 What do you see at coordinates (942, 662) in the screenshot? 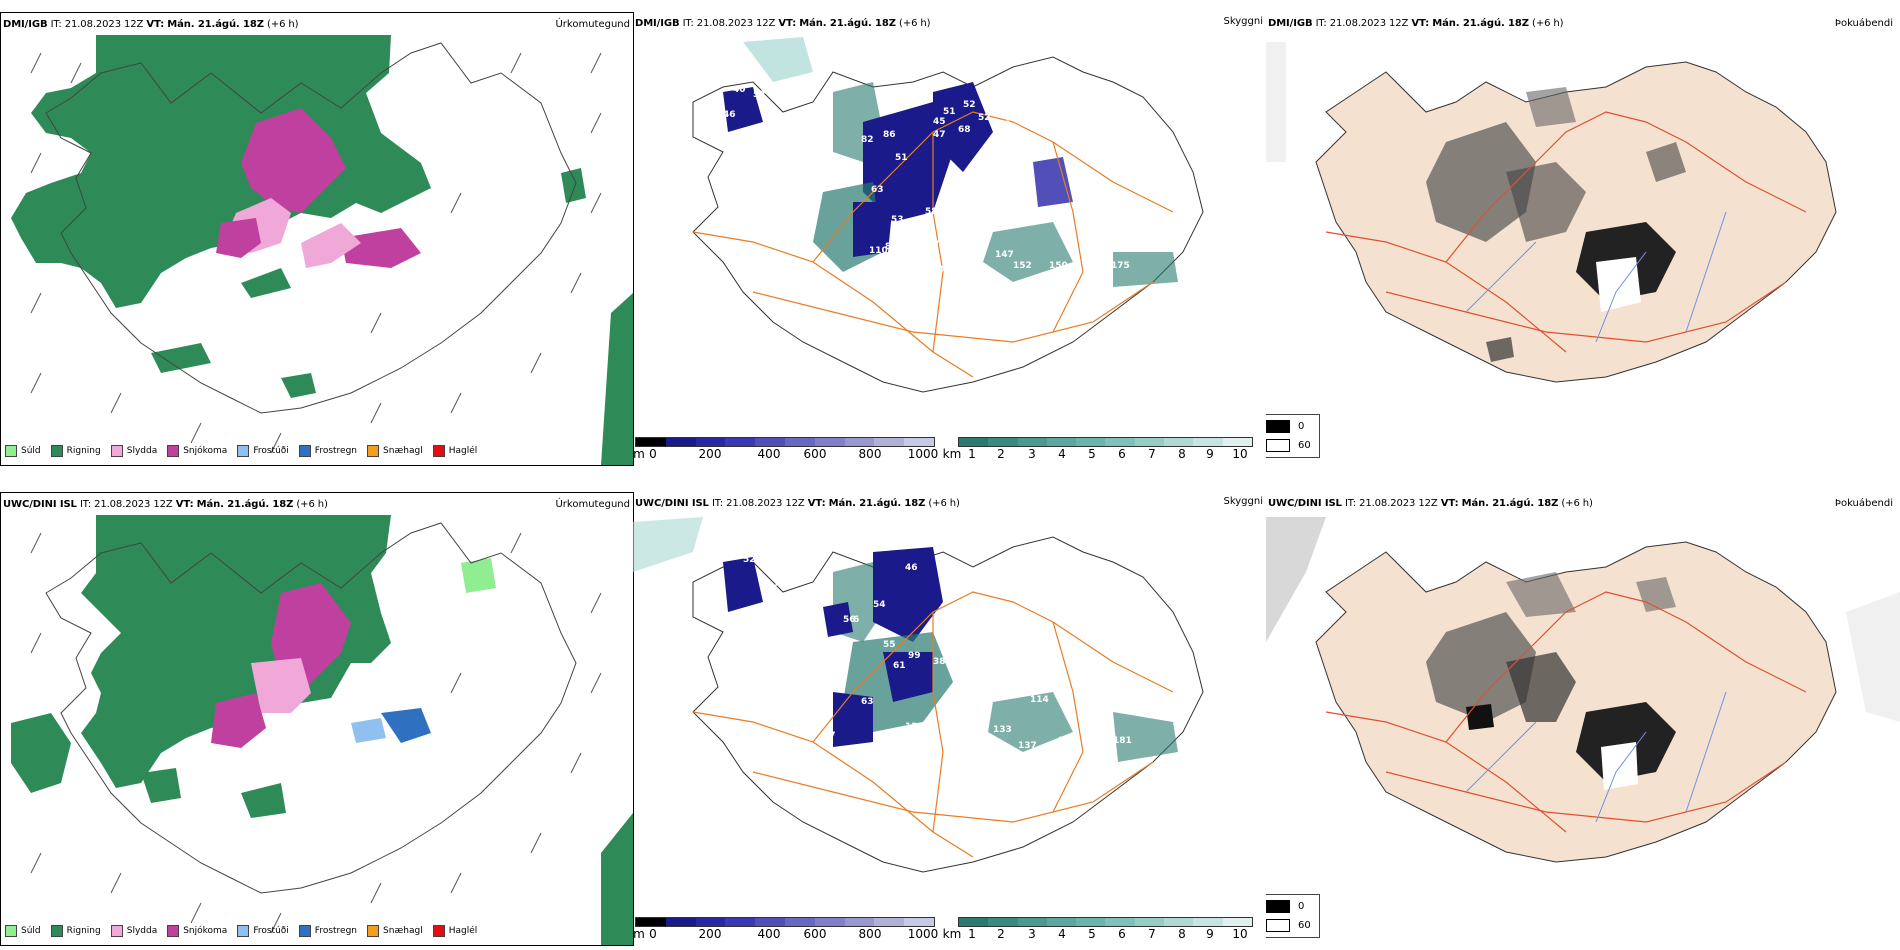
I see `ceiling-label: 385` at bounding box center [942, 662].